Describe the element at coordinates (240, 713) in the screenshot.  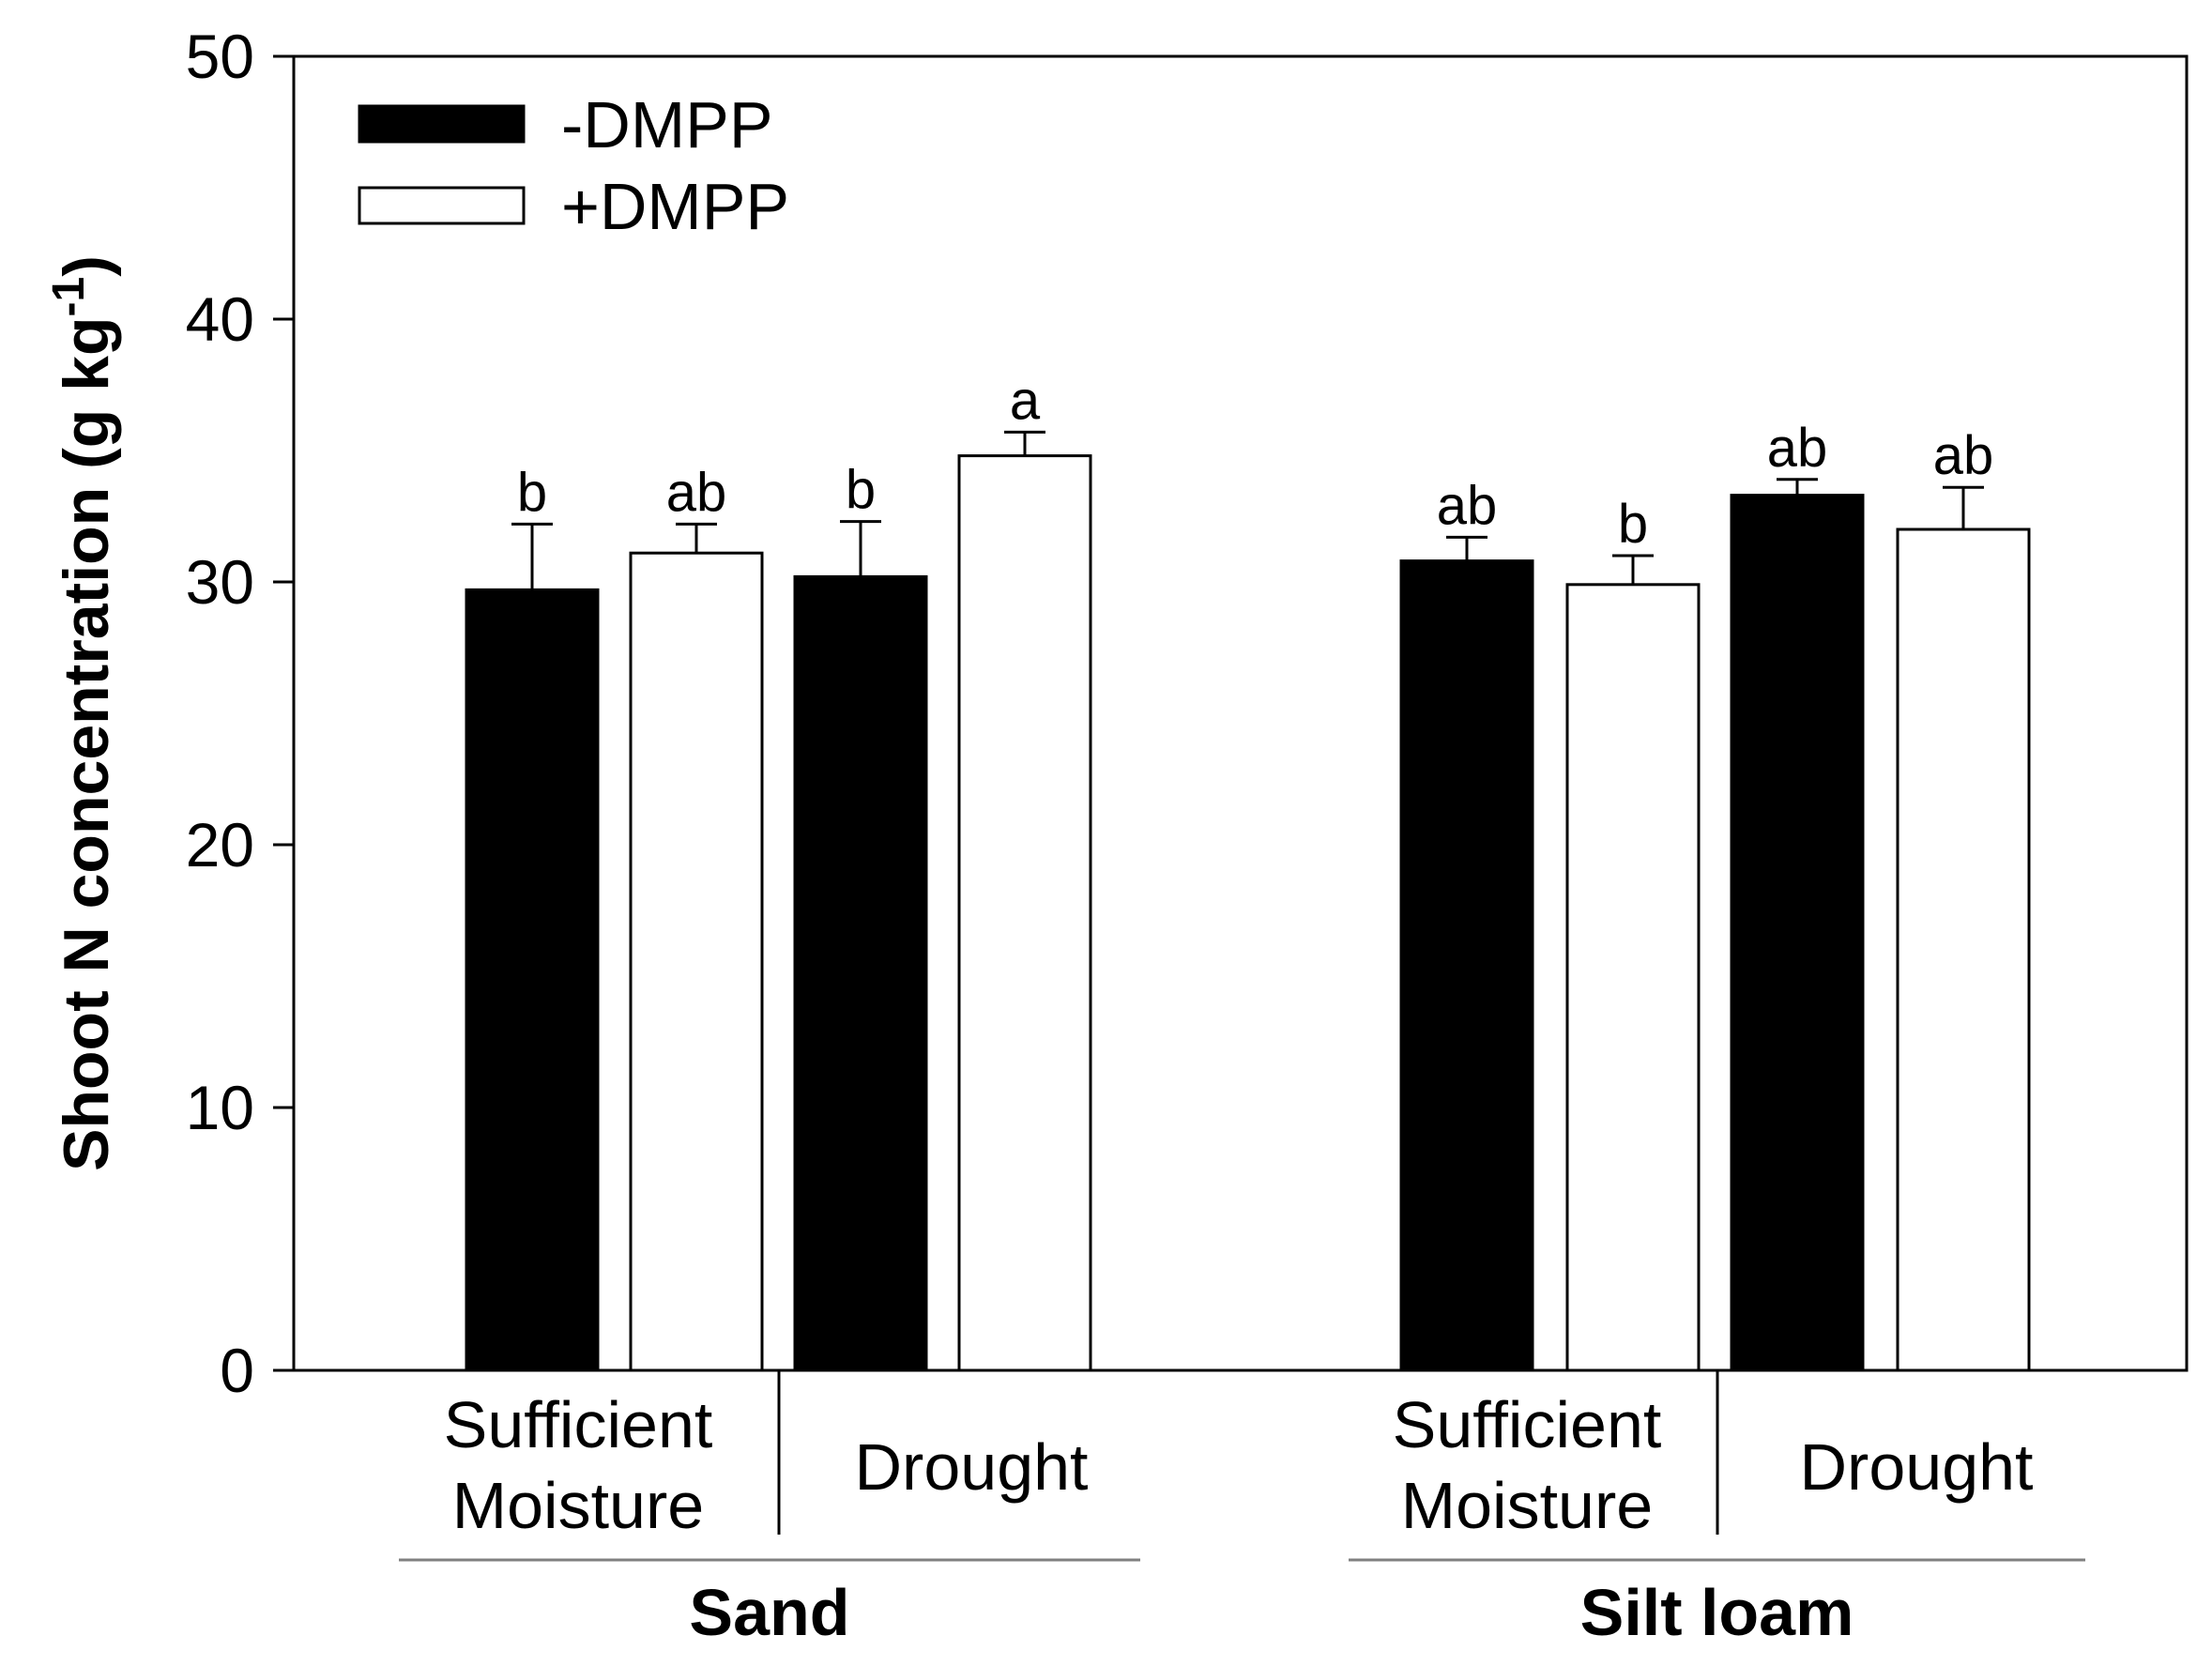
I see `y-axis: 0 10 20 30 40 50` at that location.